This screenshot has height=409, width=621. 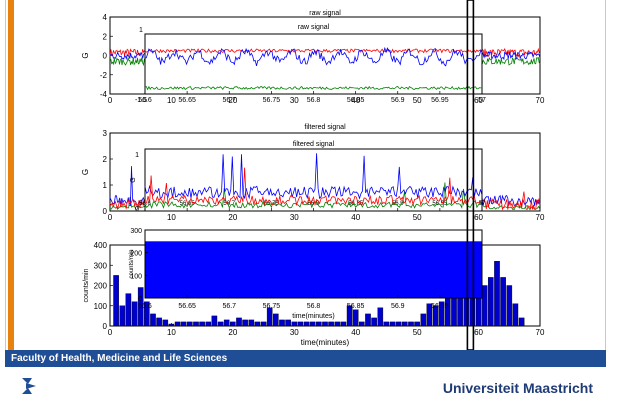 What do you see at coordinates (171, 332) in the screenshot?
I see `counts-axes-xtick-label: 10` at bounding box center [171, 332].